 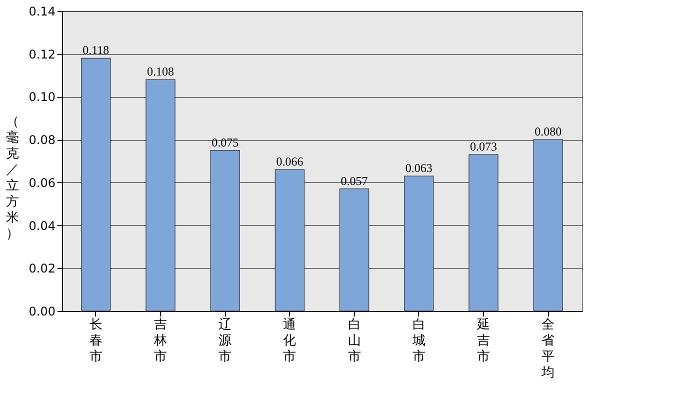 What do you see at coordinates (42, 311) in the screenshot?
I see `y-tick-label: 0.00` at bounding box center [42, 311].